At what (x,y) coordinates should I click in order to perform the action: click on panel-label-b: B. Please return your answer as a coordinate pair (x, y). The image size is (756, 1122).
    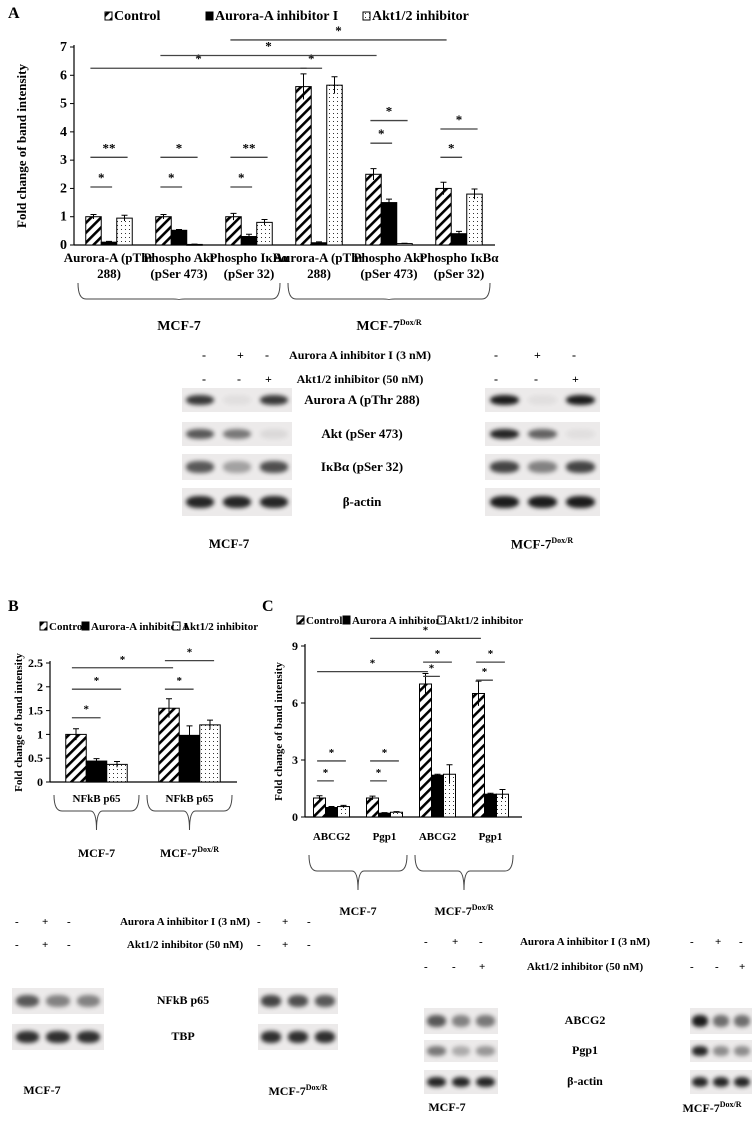
    Looking at the image, I should click on (13, 606).